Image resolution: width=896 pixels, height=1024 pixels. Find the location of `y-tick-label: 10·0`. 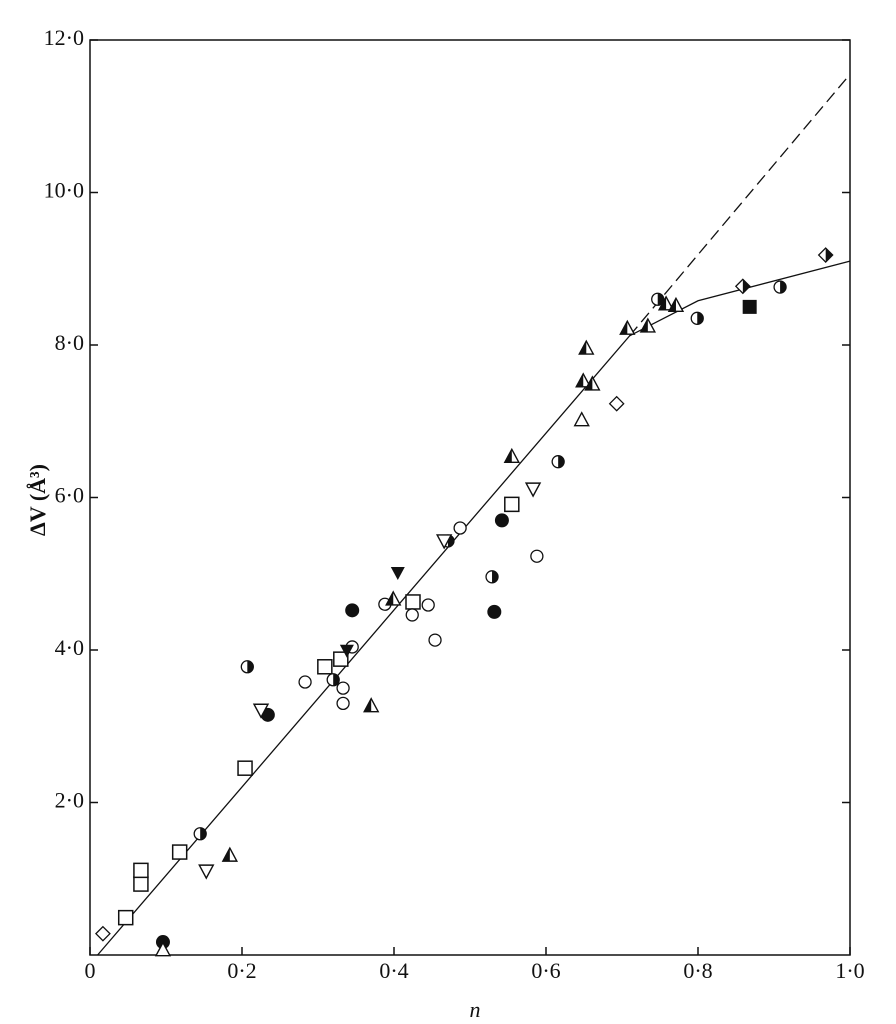

y-tick-label: 10·0 is located at coordinates (64, 190).